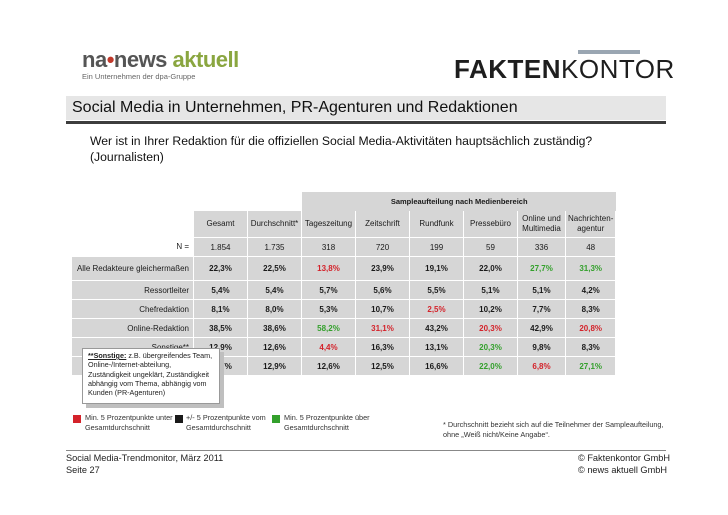 The image size is (728, 515). Describe the element at coordinates (437, 346) in the screenshot. I see `table-cell: 13,1%` at that location.